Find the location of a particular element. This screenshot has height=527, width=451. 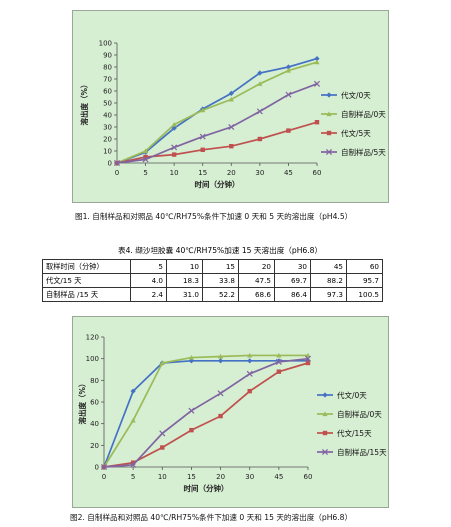

table-header-cell: 20 is located at coordinates (256, 266).